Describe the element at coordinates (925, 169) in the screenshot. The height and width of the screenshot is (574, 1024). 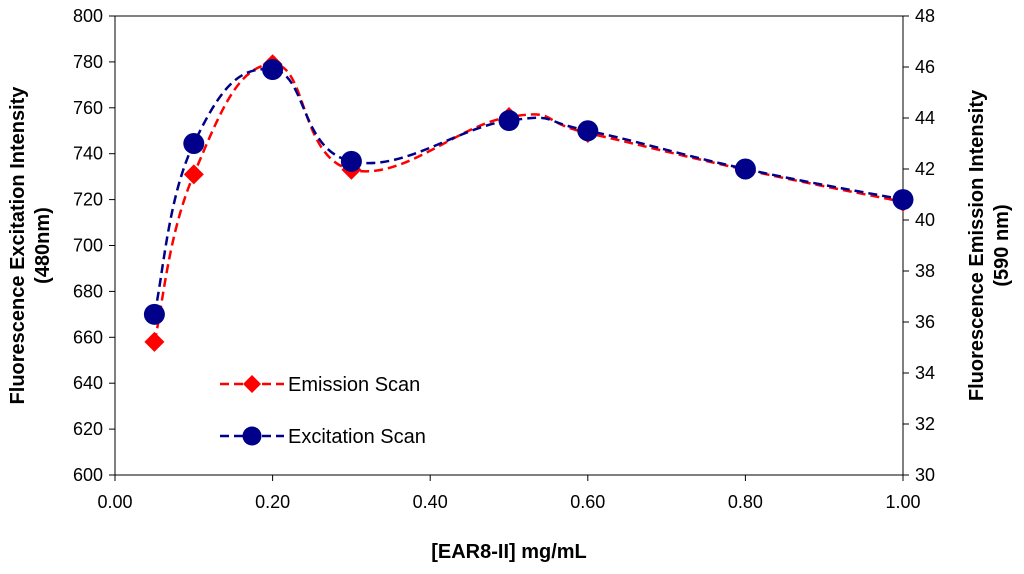
I see `right-y-tick-label: 42` at that location.